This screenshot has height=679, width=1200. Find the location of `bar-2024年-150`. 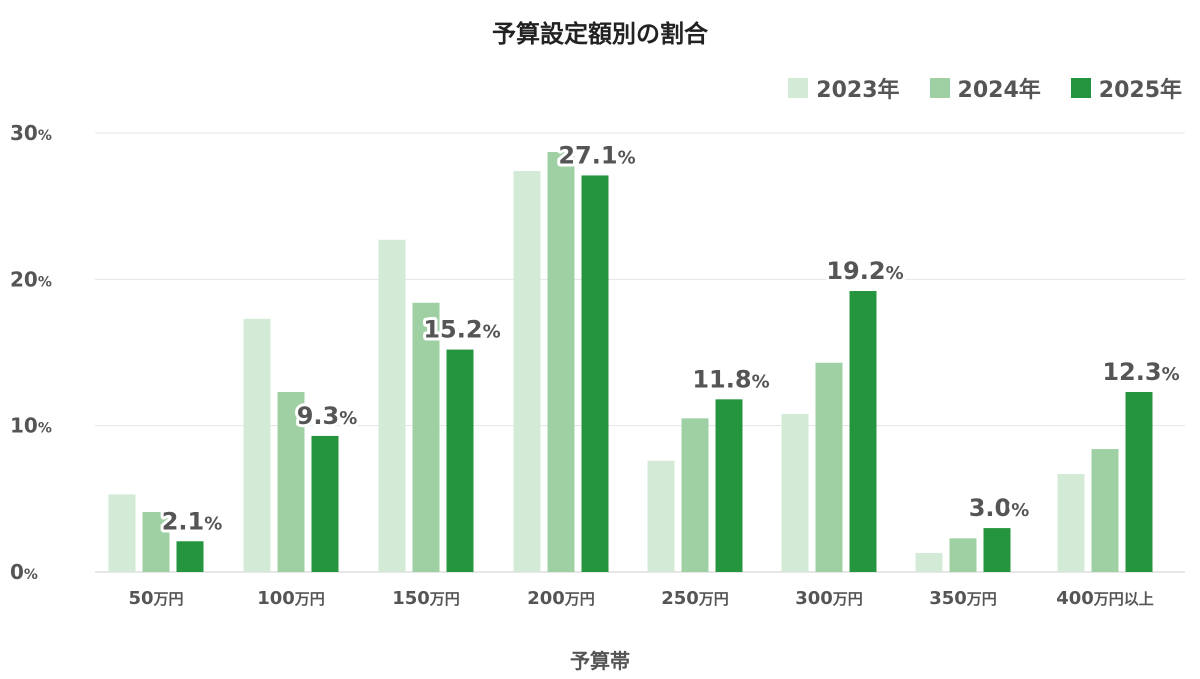

bar-2024年-150 is located at coordinates (426, 437).